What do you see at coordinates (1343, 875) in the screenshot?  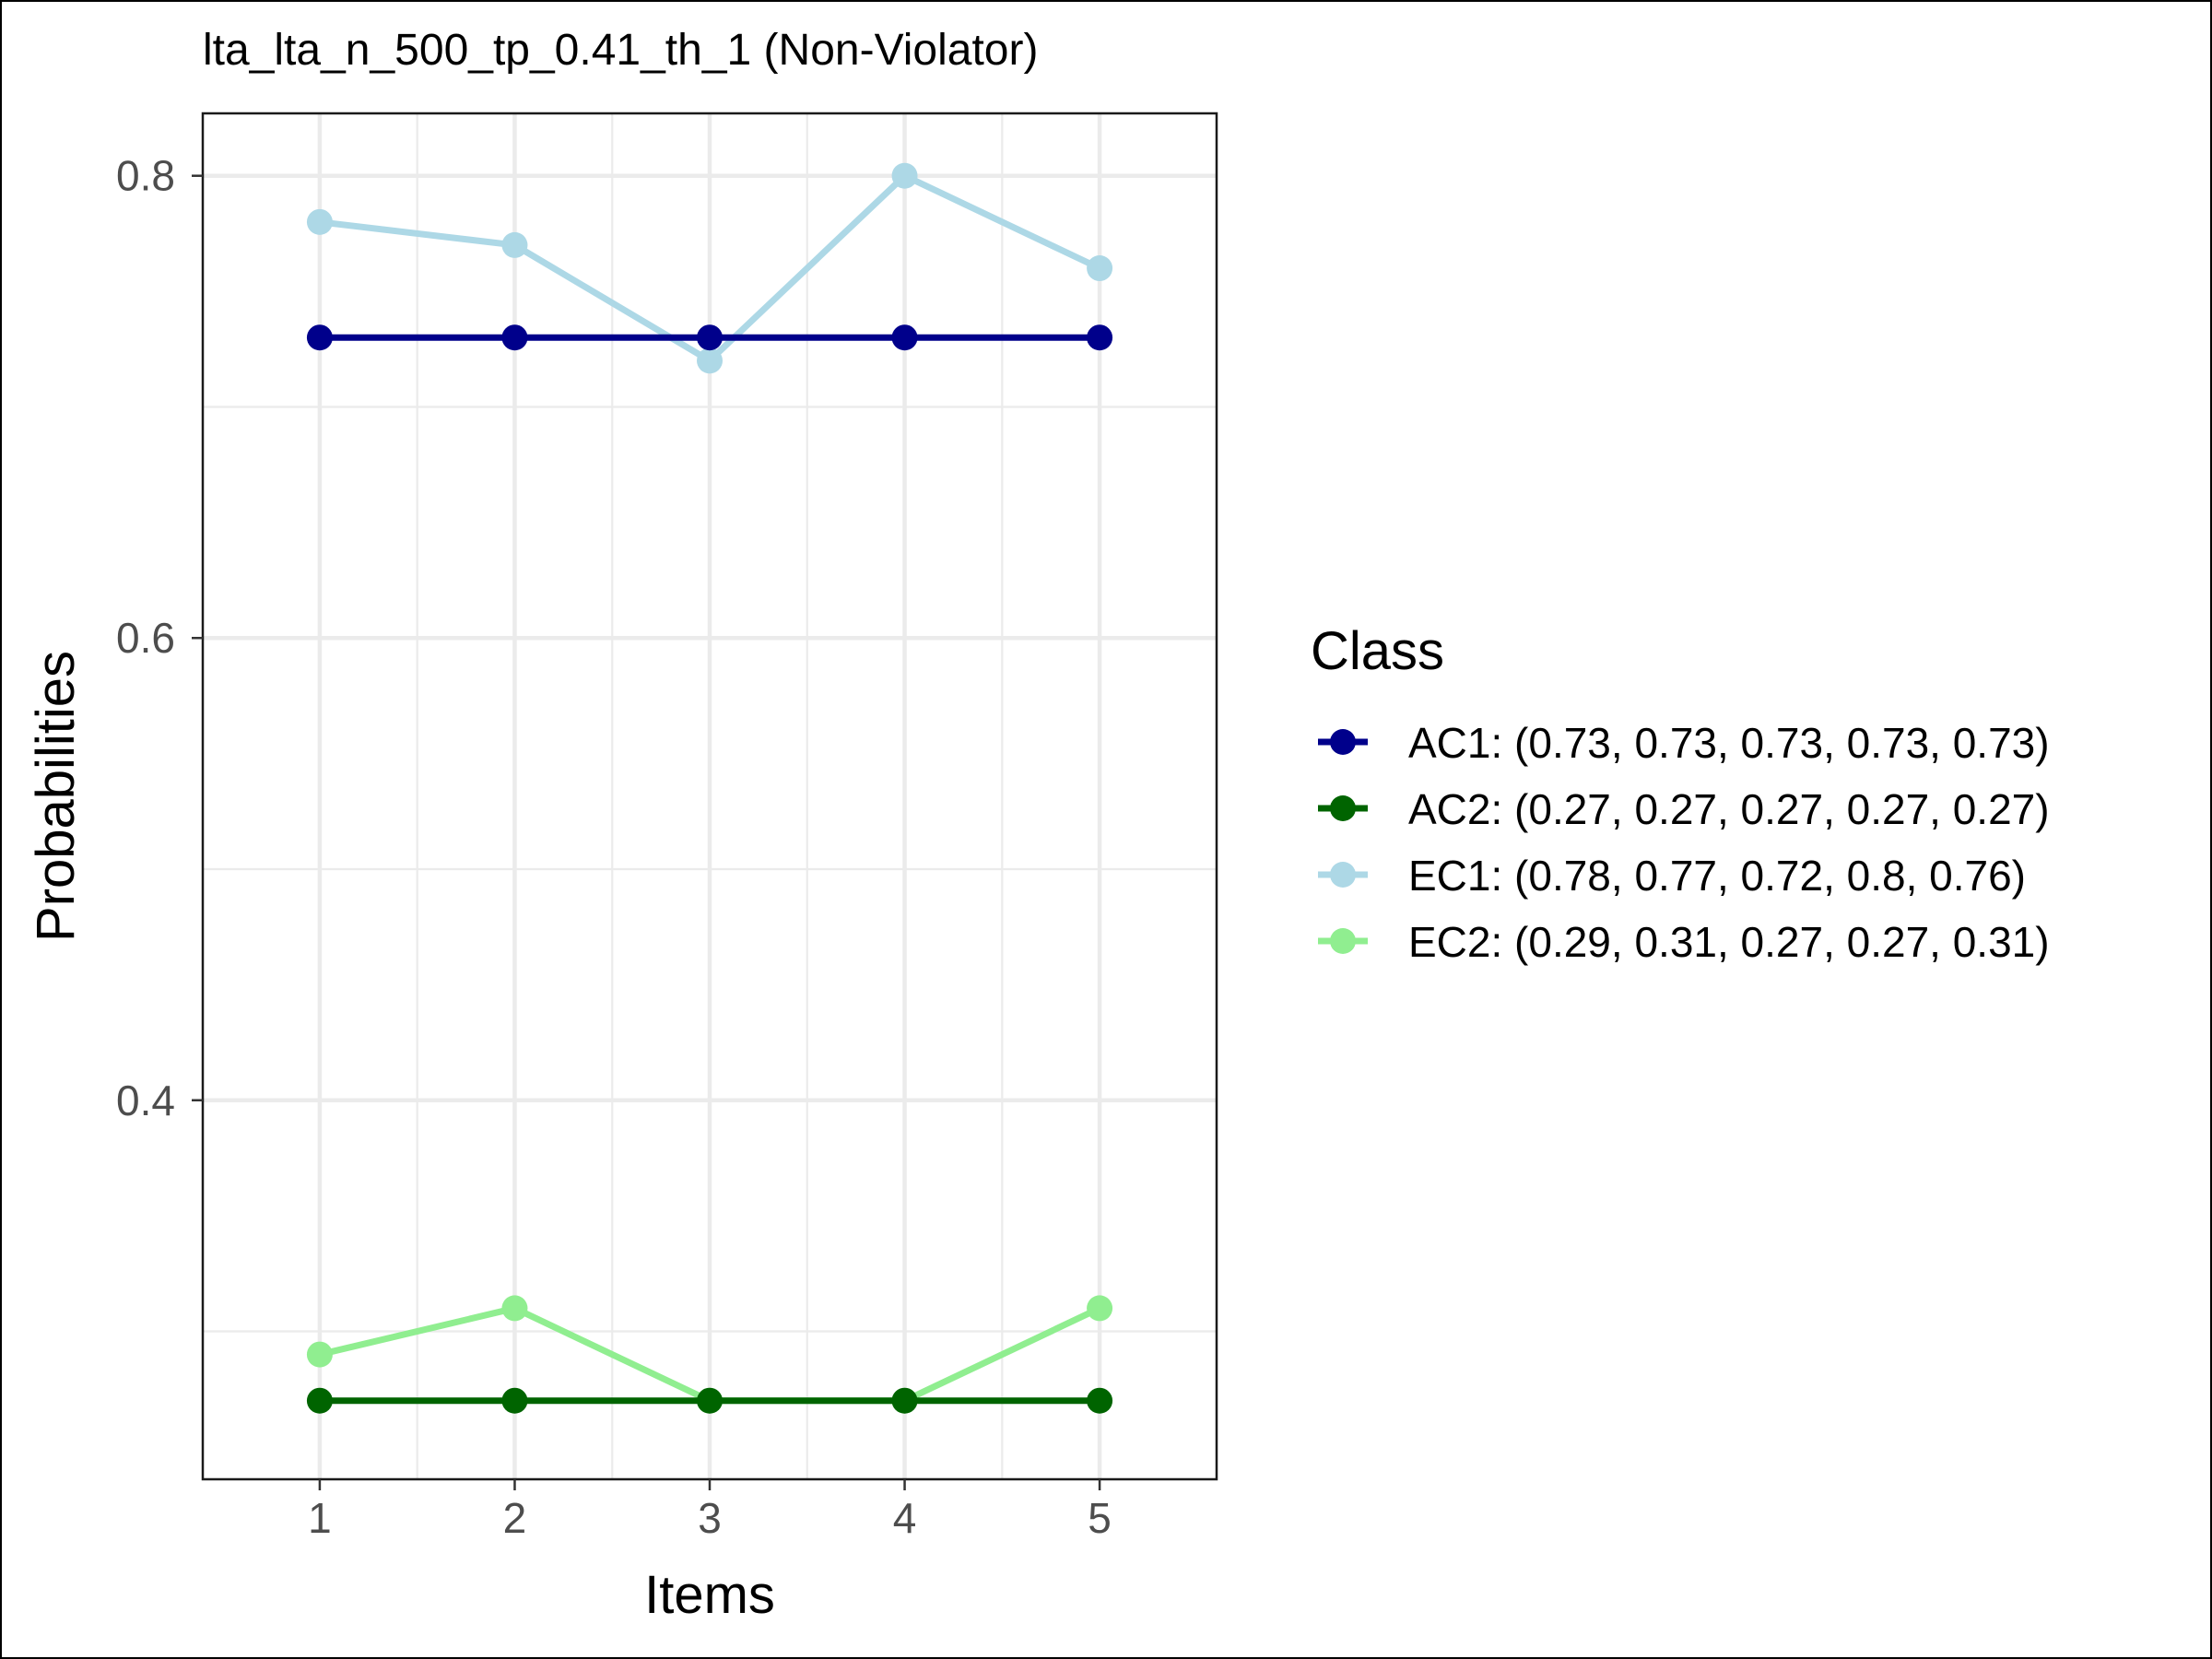 I see `legend-key-point-ec1` at bounding box center [1343, 875].